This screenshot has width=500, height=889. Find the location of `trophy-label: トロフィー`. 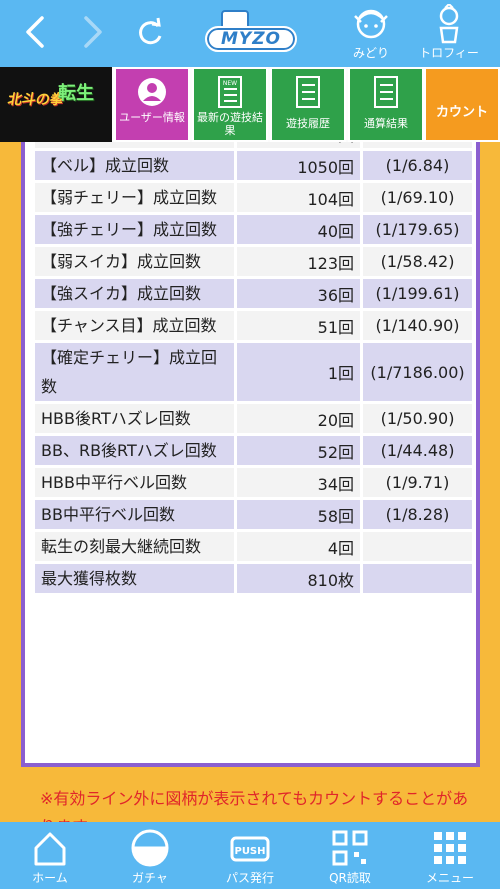

trophy-label: トロフィー is located at coordinates (449, 53).